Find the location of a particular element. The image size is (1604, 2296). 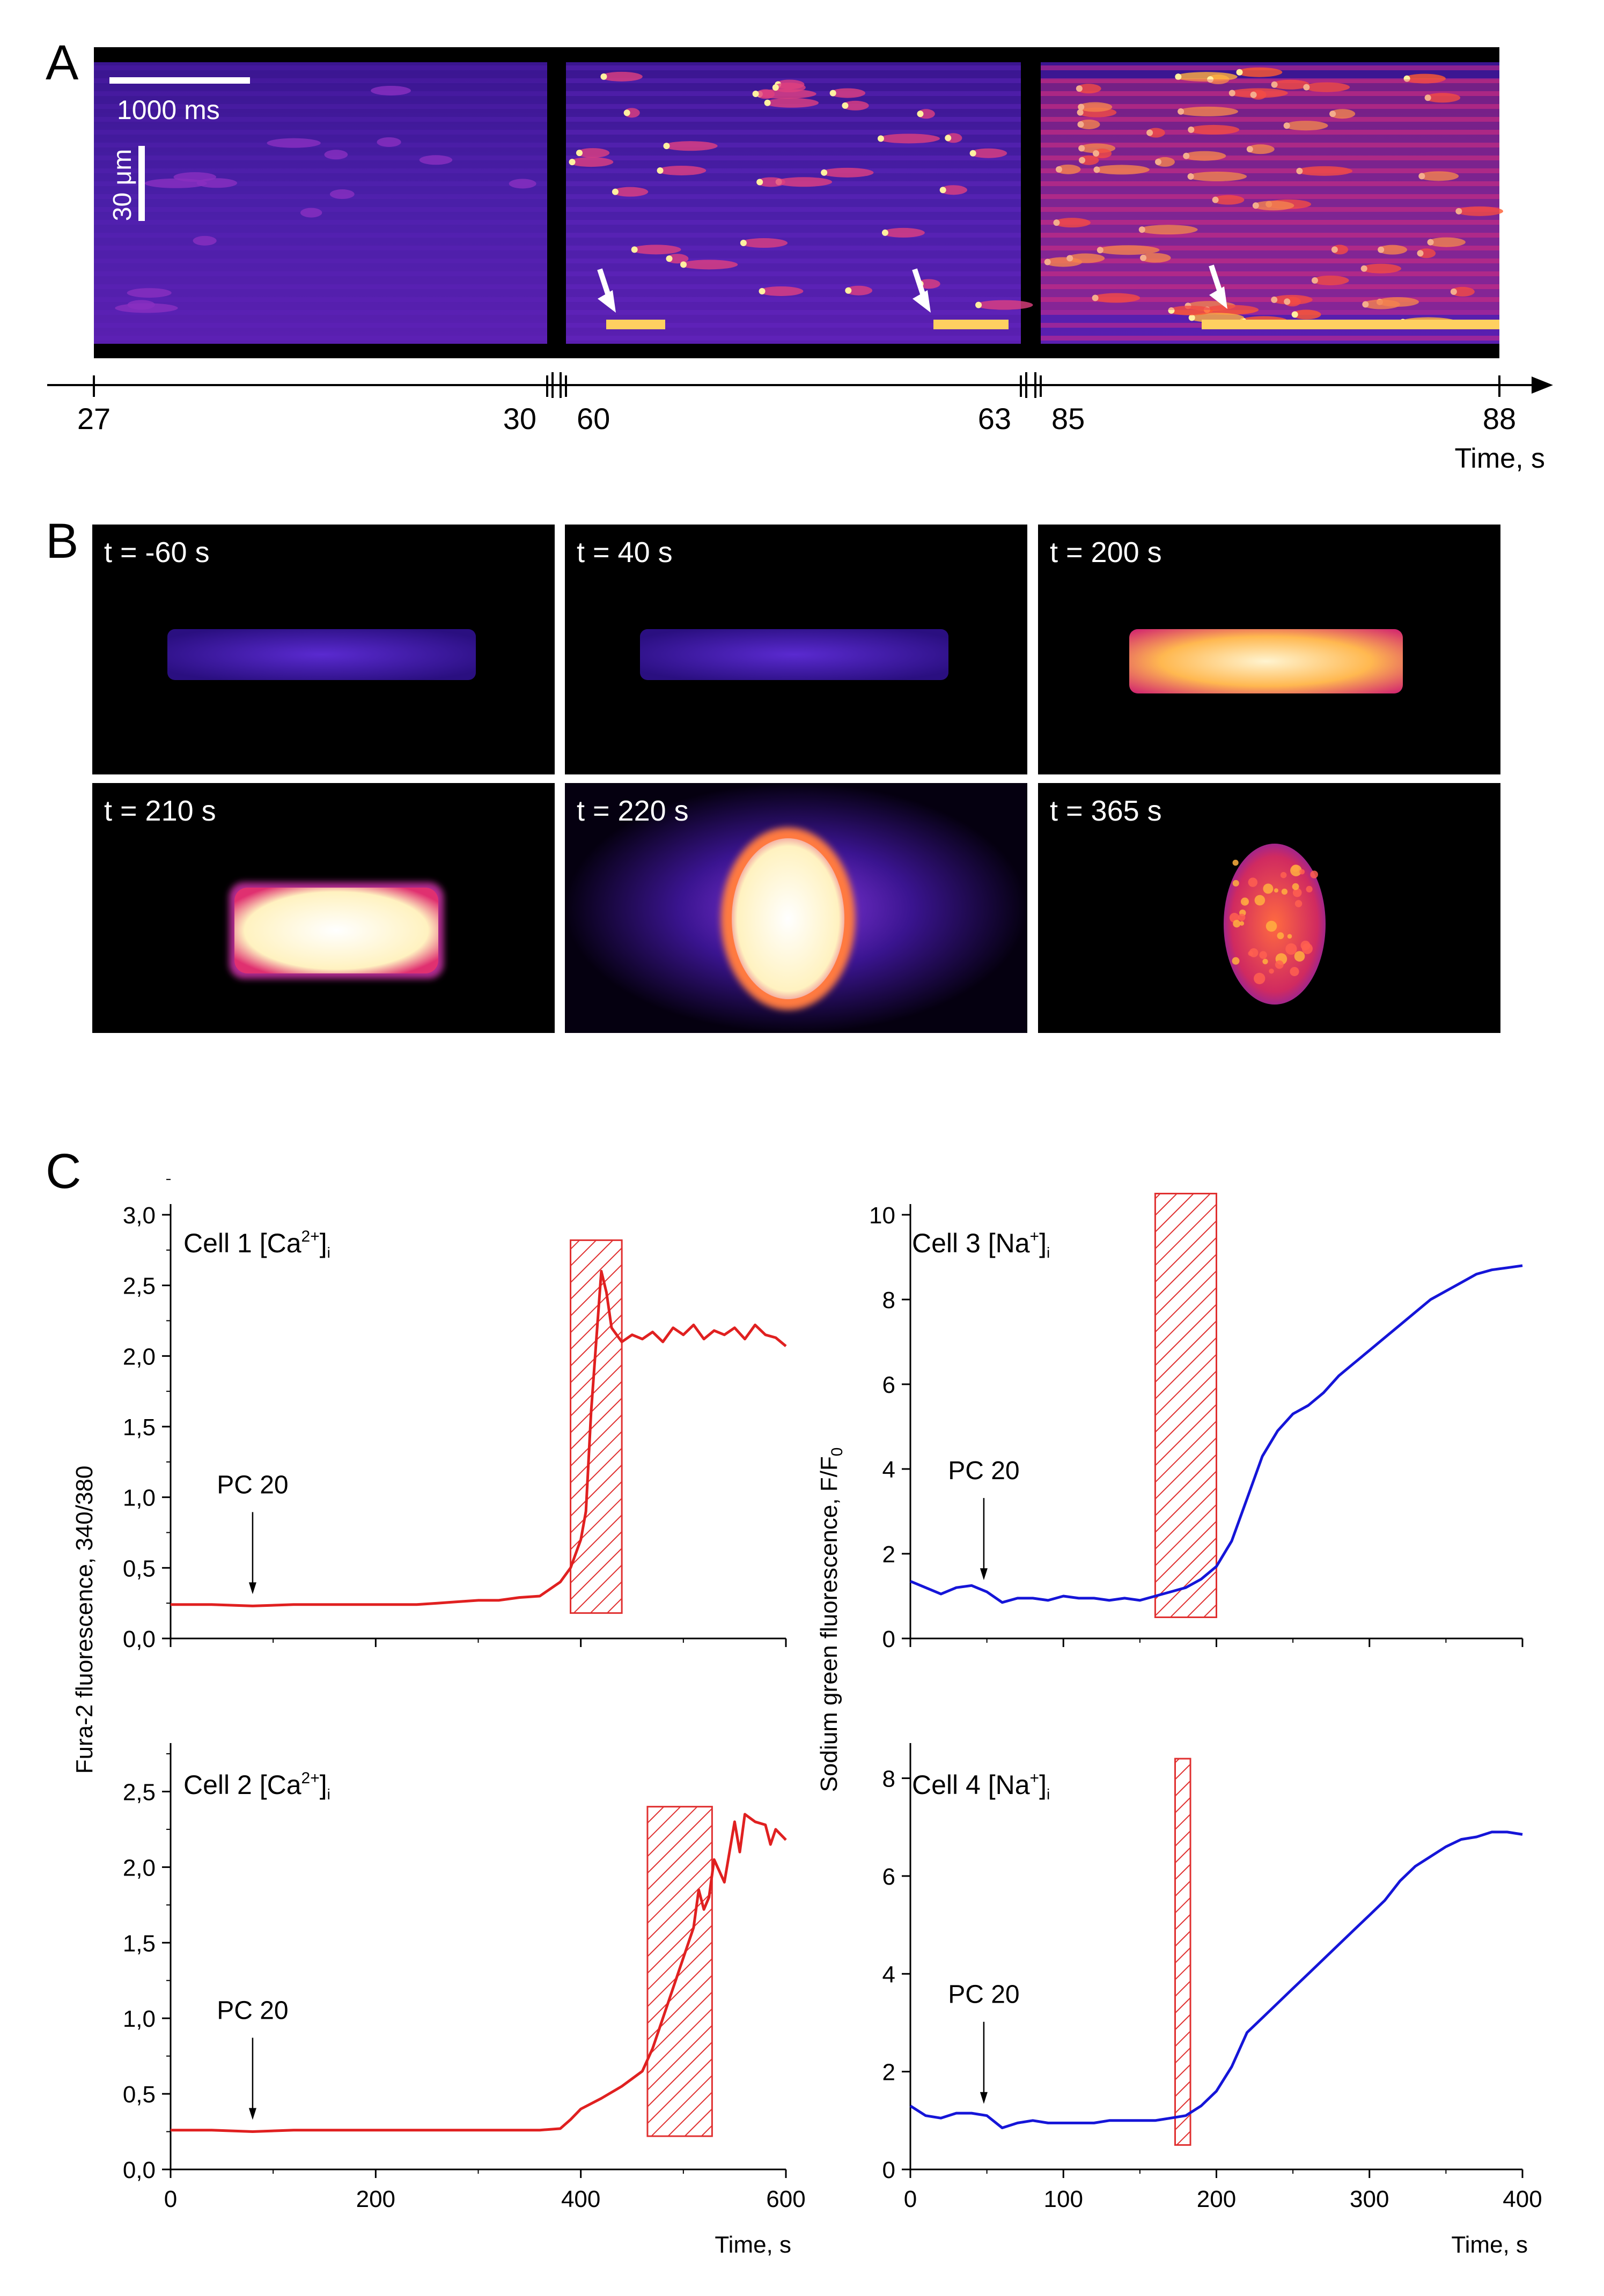

x-tick-label: 400 is located at coordinates (580, 2199).